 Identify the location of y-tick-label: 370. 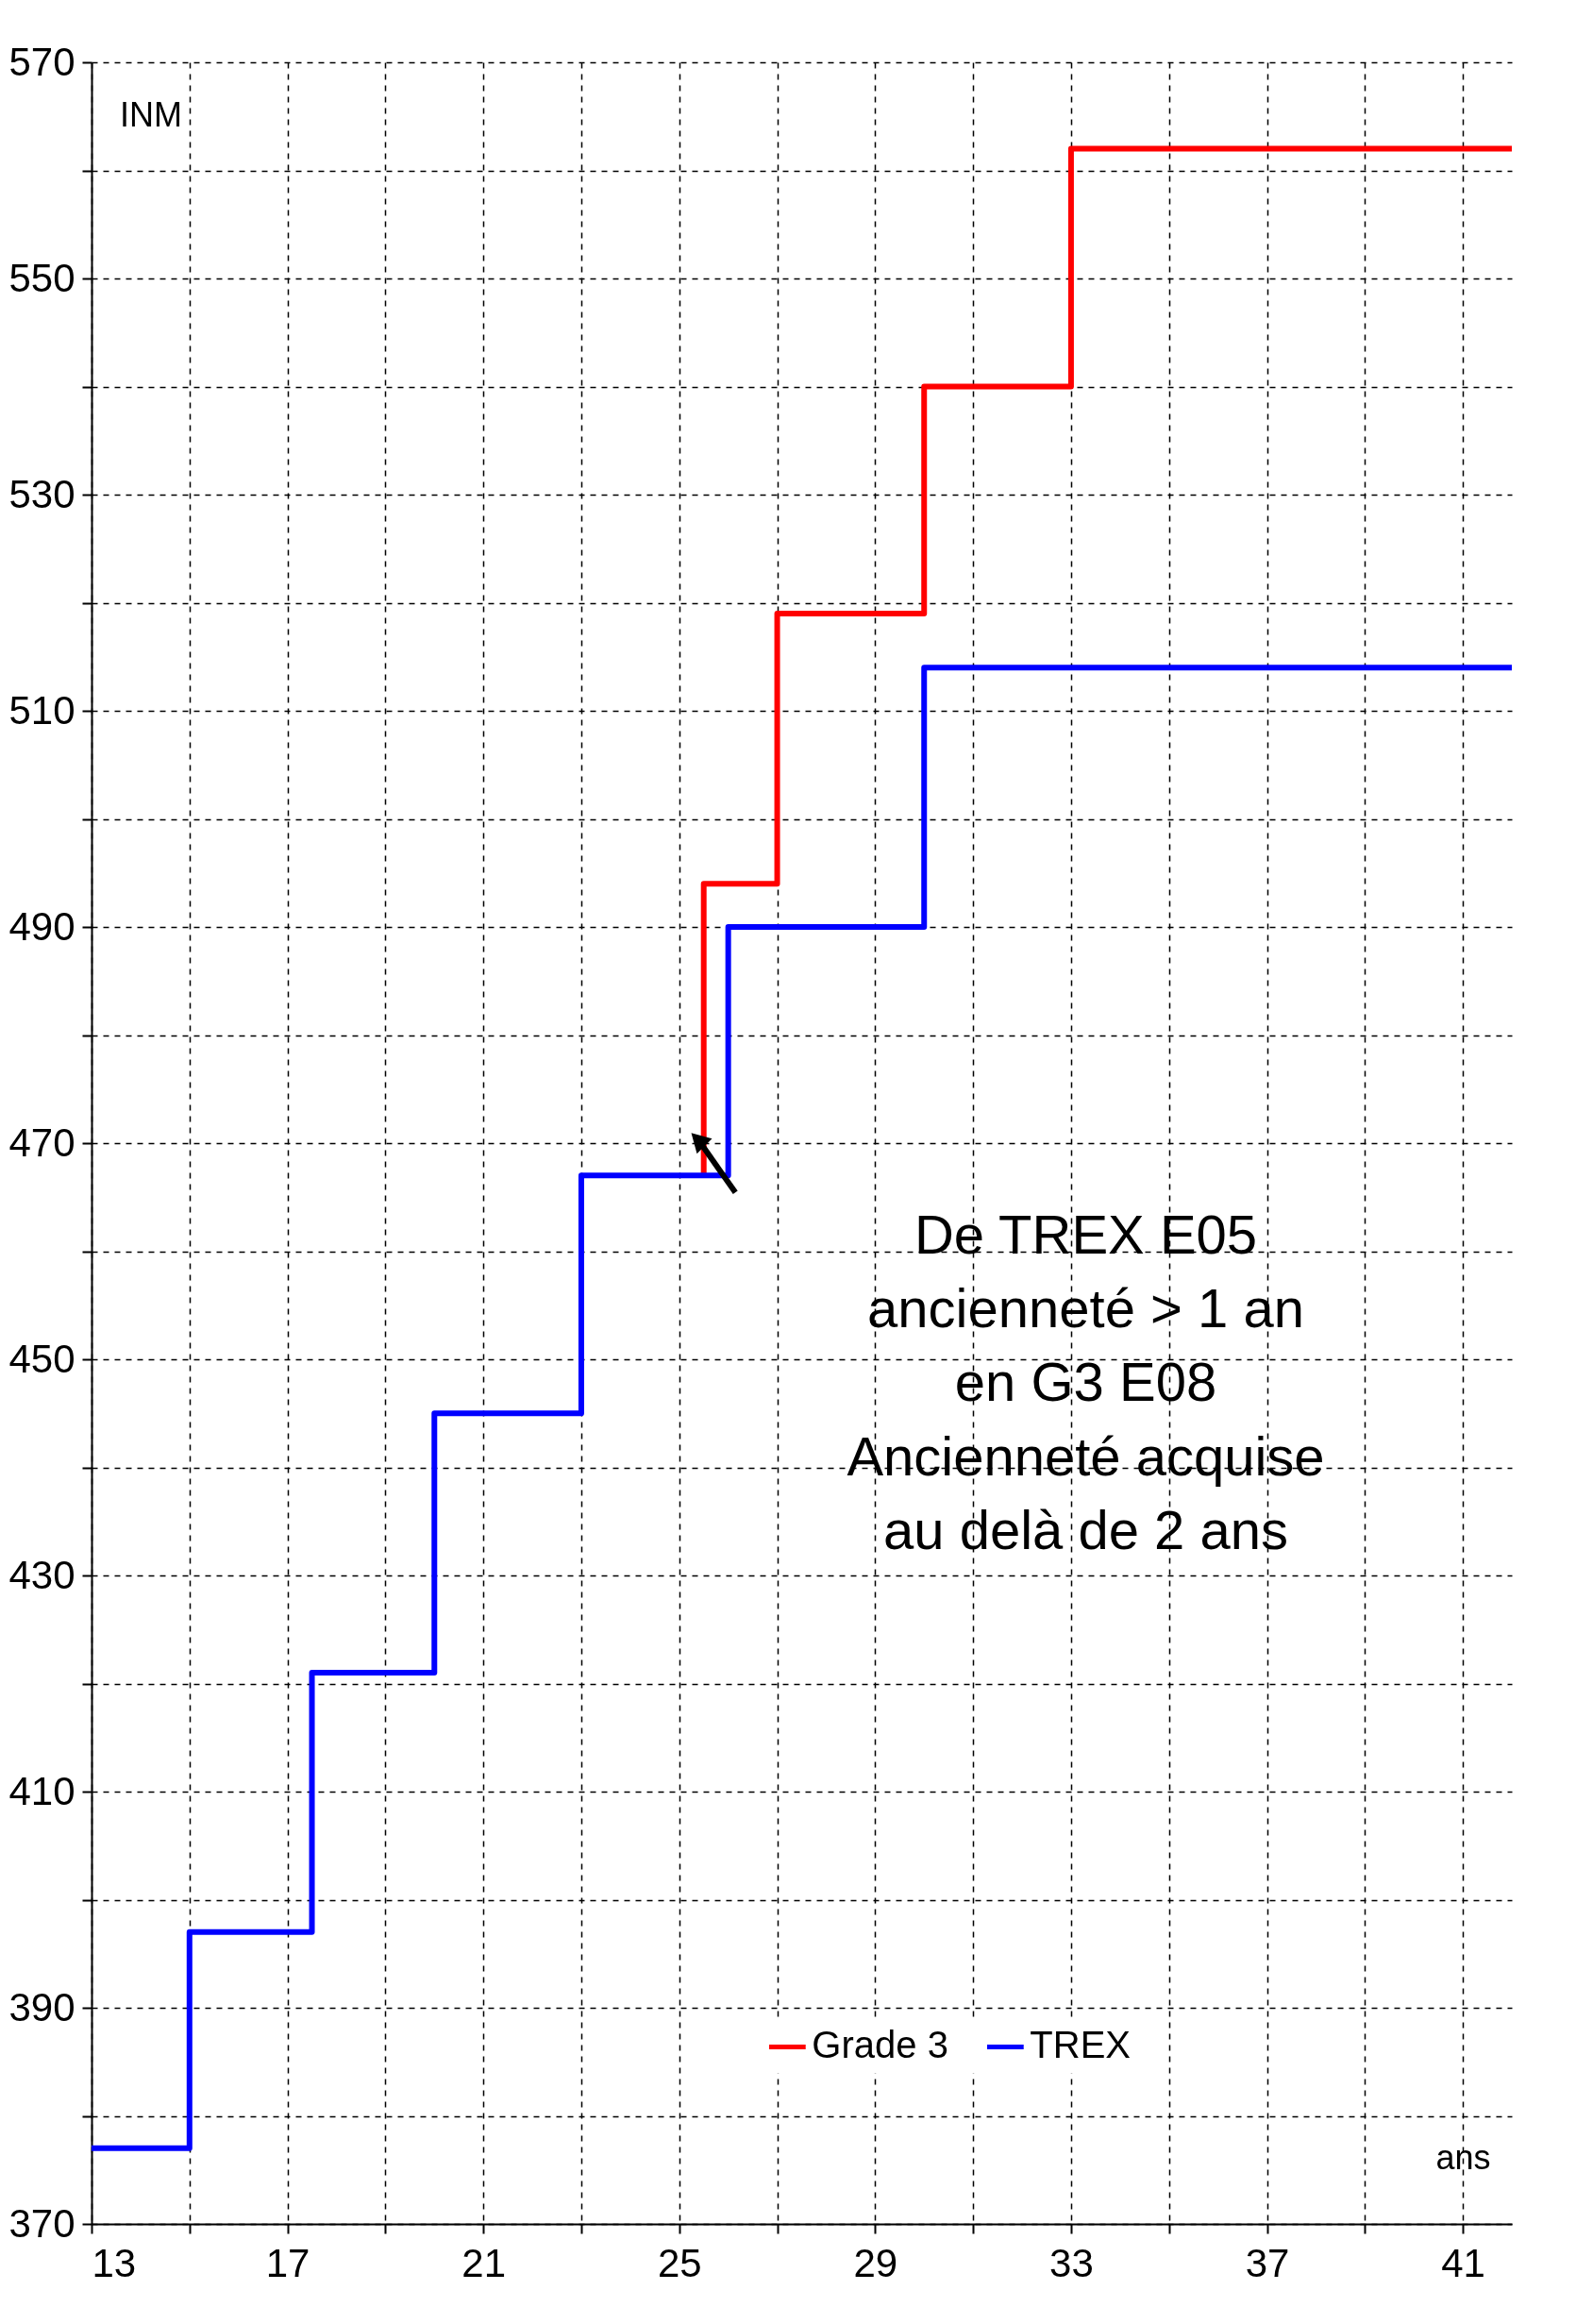
(41, 2223).